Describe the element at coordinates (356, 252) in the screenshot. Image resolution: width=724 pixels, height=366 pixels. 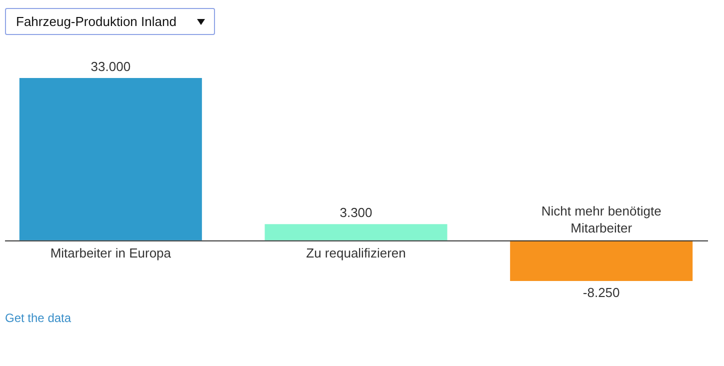
I see `x-tick-label: Zu requalifizieren` at that location.